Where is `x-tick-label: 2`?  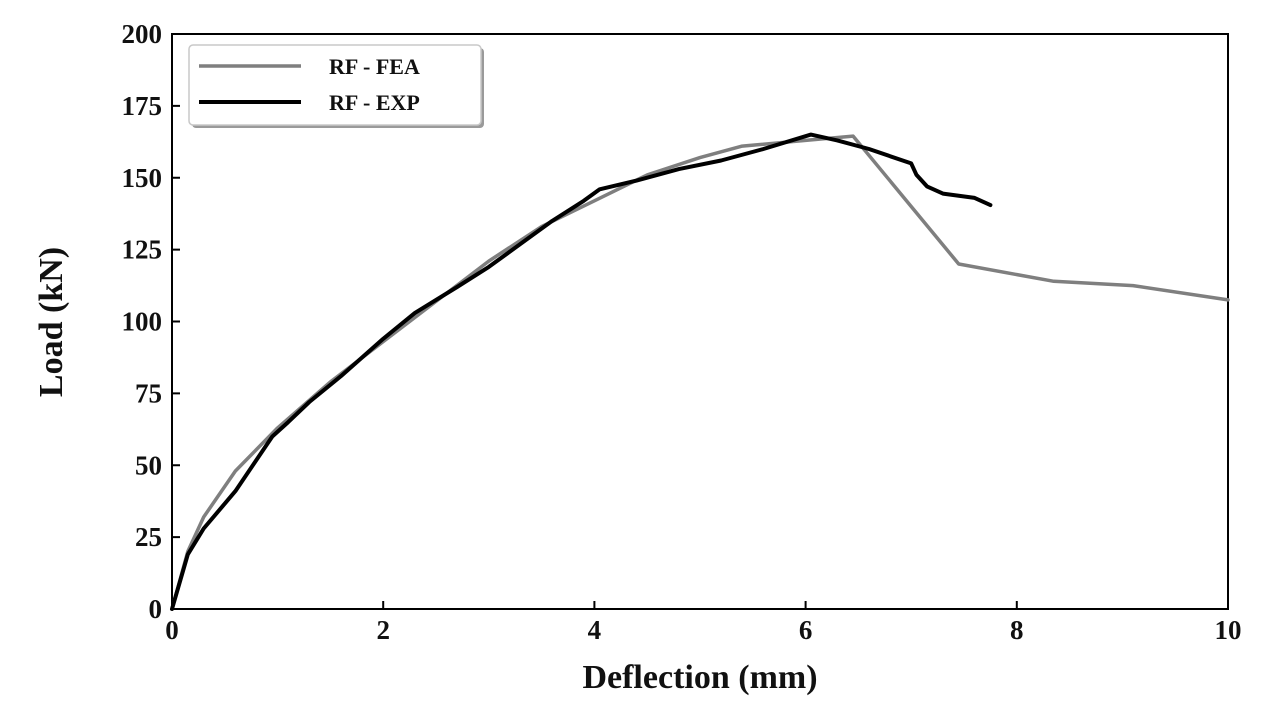 x-tick-label: 2 is located at coordinates (383, 630).